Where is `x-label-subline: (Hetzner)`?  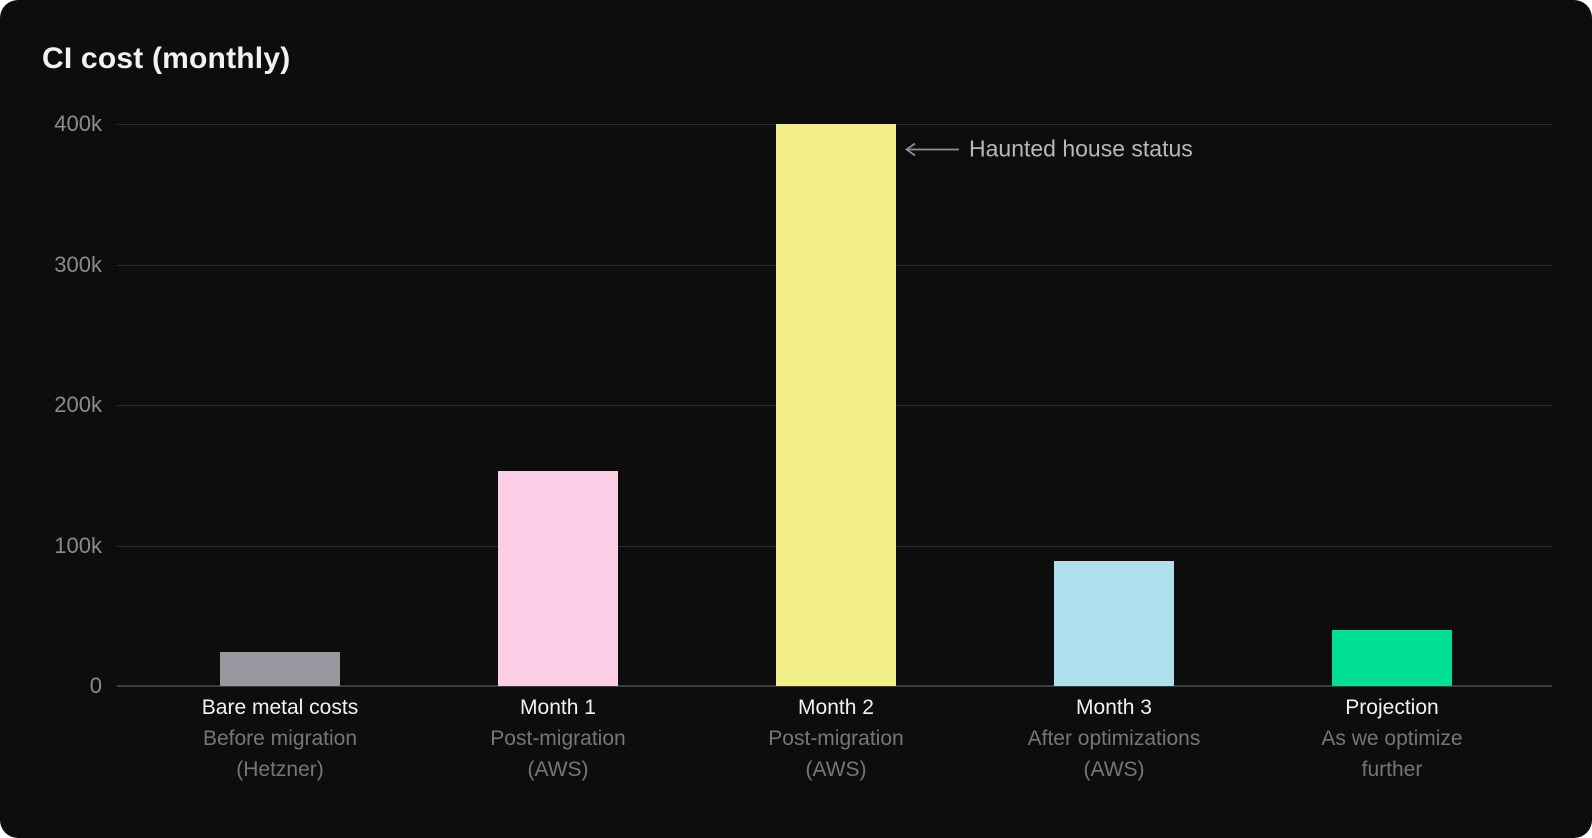
x-label-subline: (Hetzner) is located at coordinates (280, 769).